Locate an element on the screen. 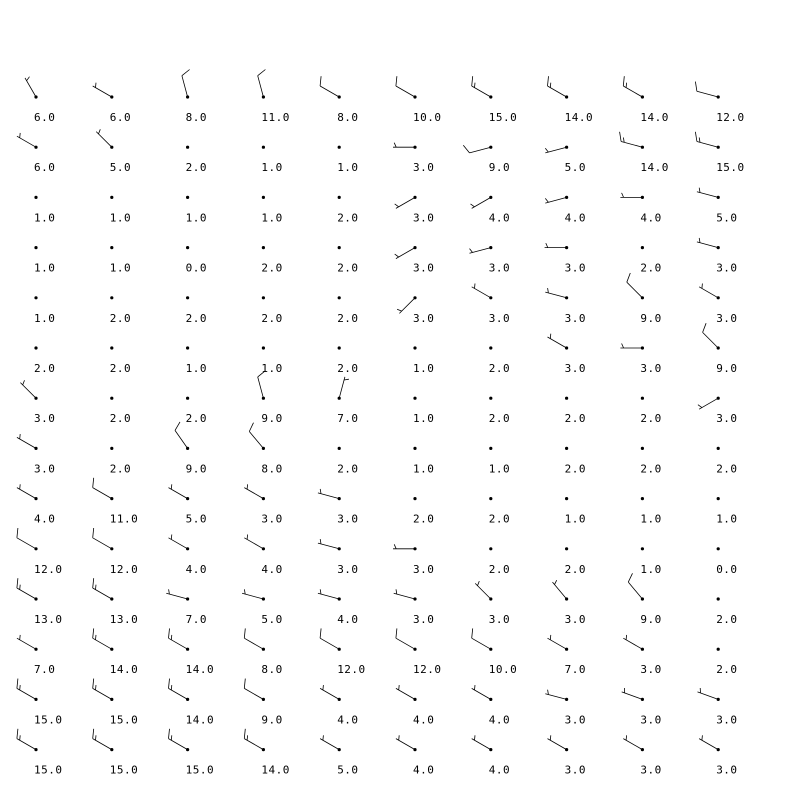 This screenshot has height=800, width=800. speed-label: 5.0 is located at coordinates (271, 619).